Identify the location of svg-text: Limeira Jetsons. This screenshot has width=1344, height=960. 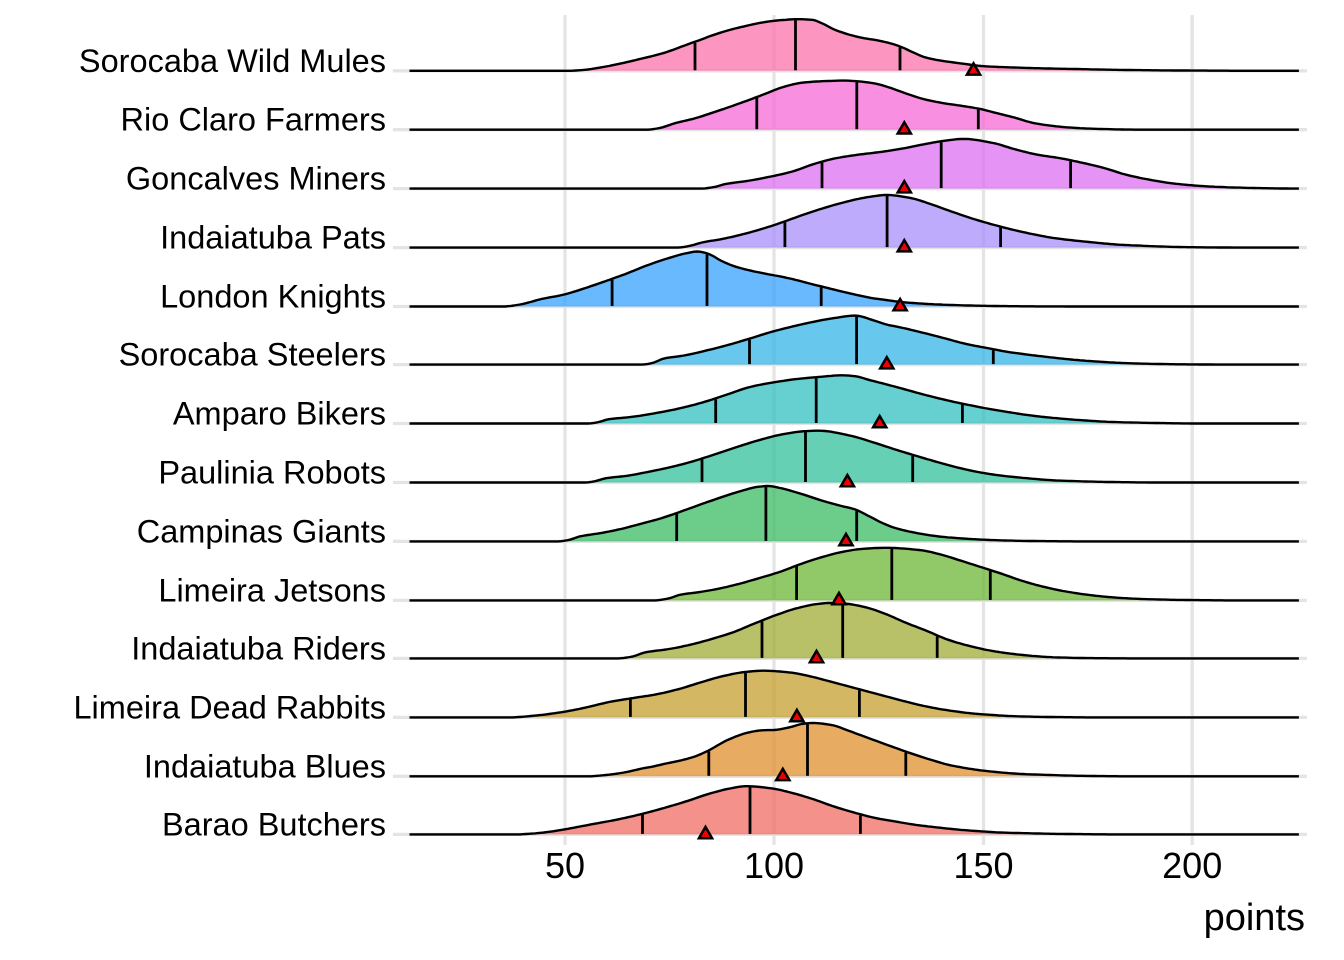
(272, 590).